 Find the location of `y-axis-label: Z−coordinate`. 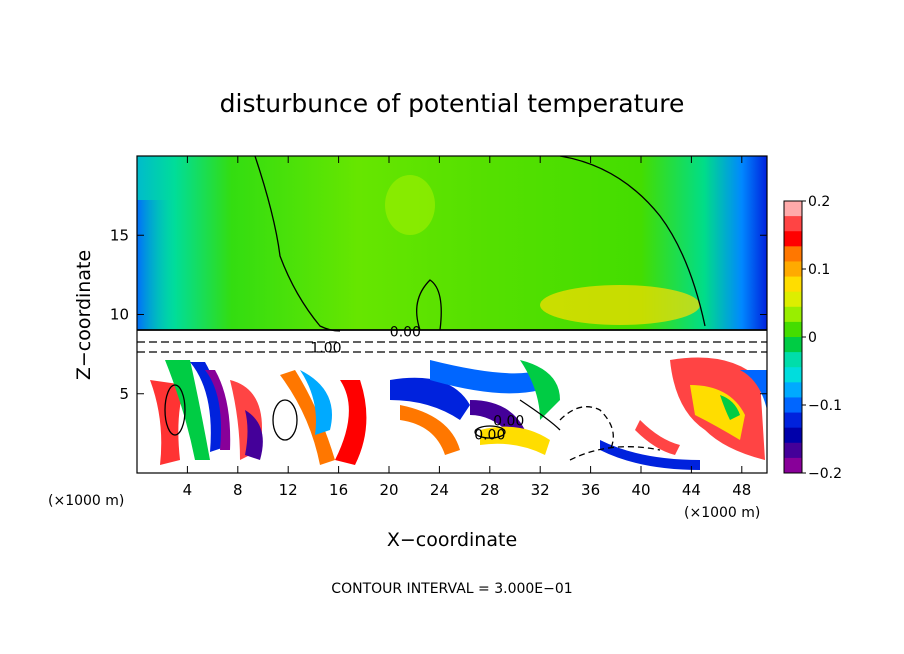

y-axis-label: Z−coordinate is located at coordinates (84, 315).